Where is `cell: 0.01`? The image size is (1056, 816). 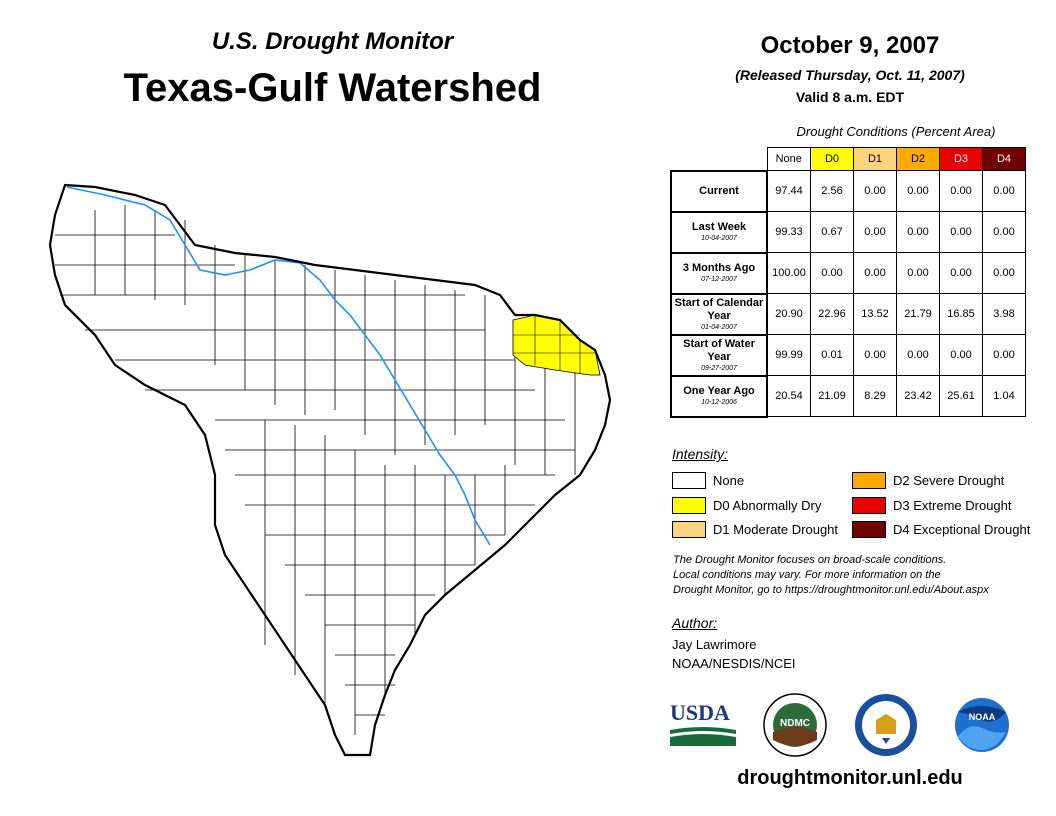 cell: 0.01 is located at coordinates (832, 355).